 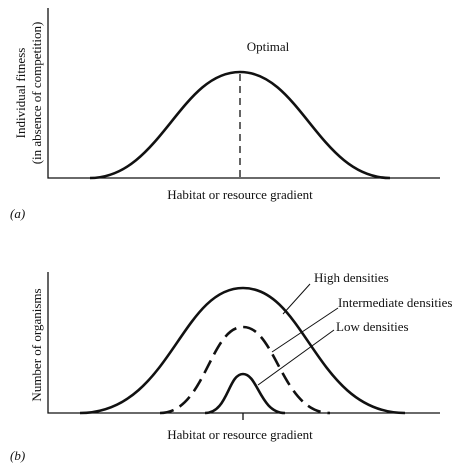 What do you see at coordinates (17, 455) in the screenshot?
I see `panel-tag: (b)` at bounding box center [17, 455].